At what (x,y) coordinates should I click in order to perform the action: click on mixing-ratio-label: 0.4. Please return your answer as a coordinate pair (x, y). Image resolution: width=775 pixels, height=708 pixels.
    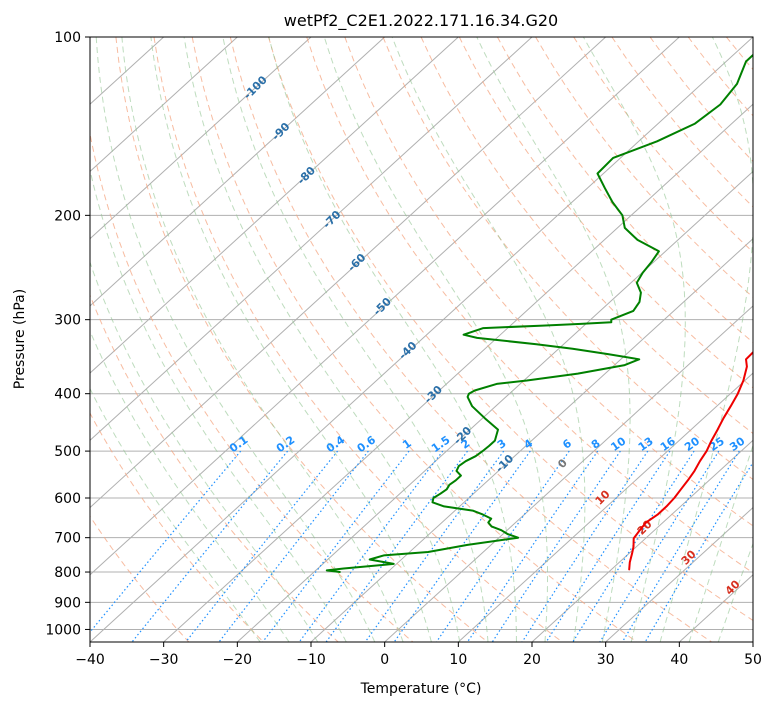
    Looking at the image, I should click on (336, 444).